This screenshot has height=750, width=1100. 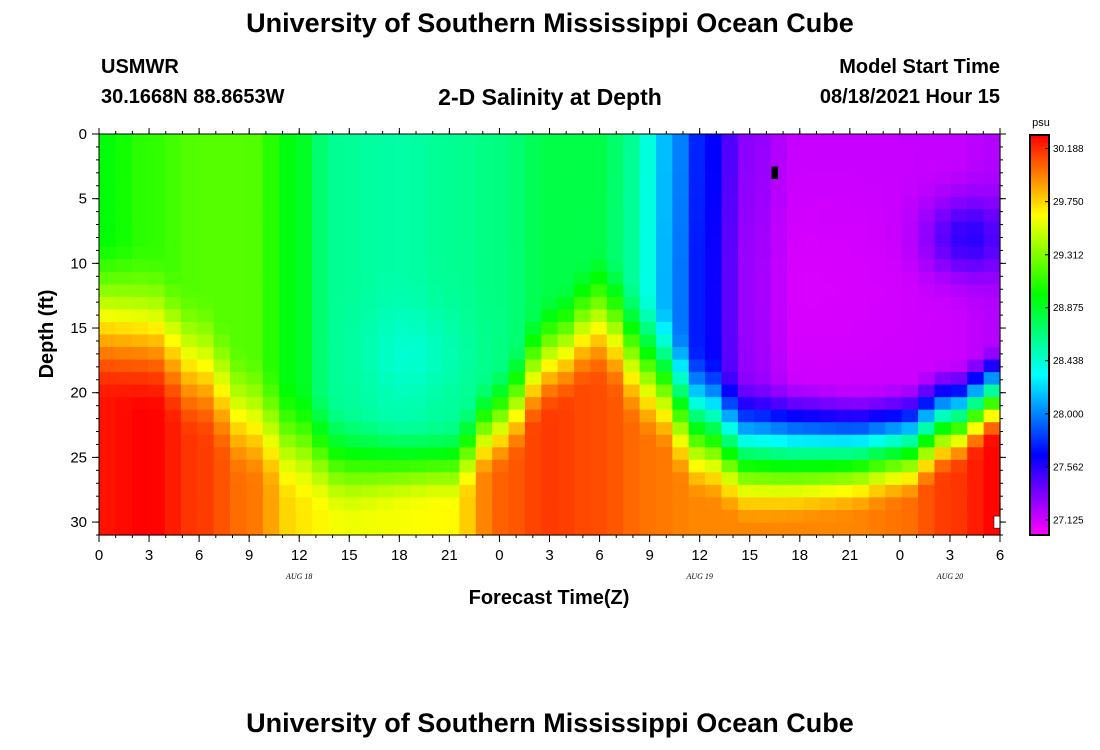 I want to click on x-tick-label: 6, so click(x=1000, y=555).